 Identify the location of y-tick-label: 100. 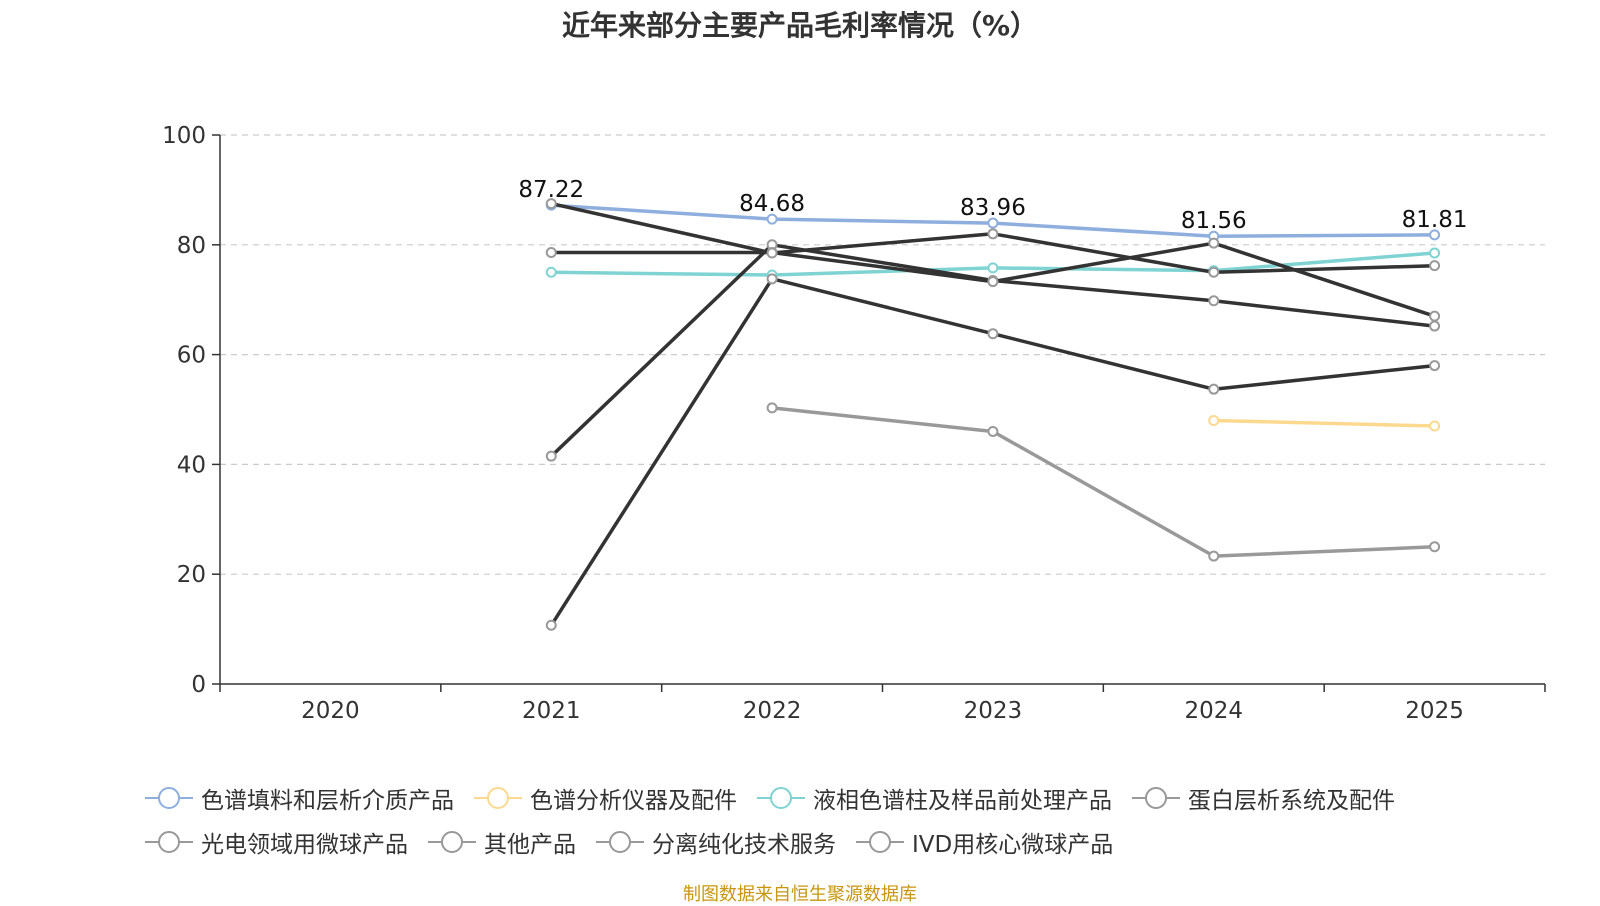
(184, 136).